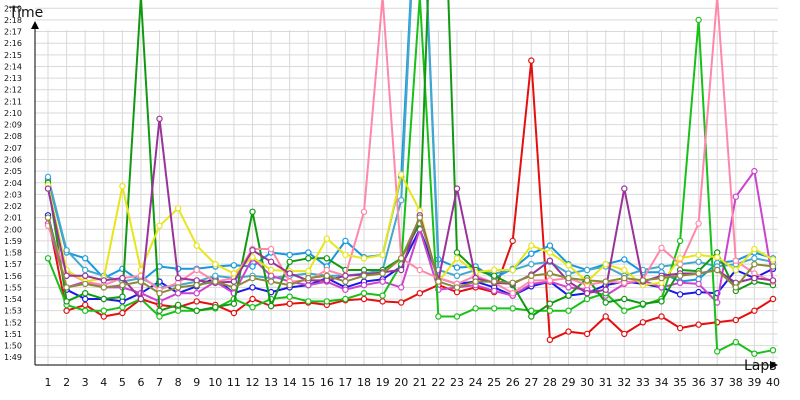 The width and height of the screenshot is (800, 400). What do you see at coordinates (13, 346) in the screenshot?
I see `y-tick-label: 1:50` at bounding box center [13, 346].